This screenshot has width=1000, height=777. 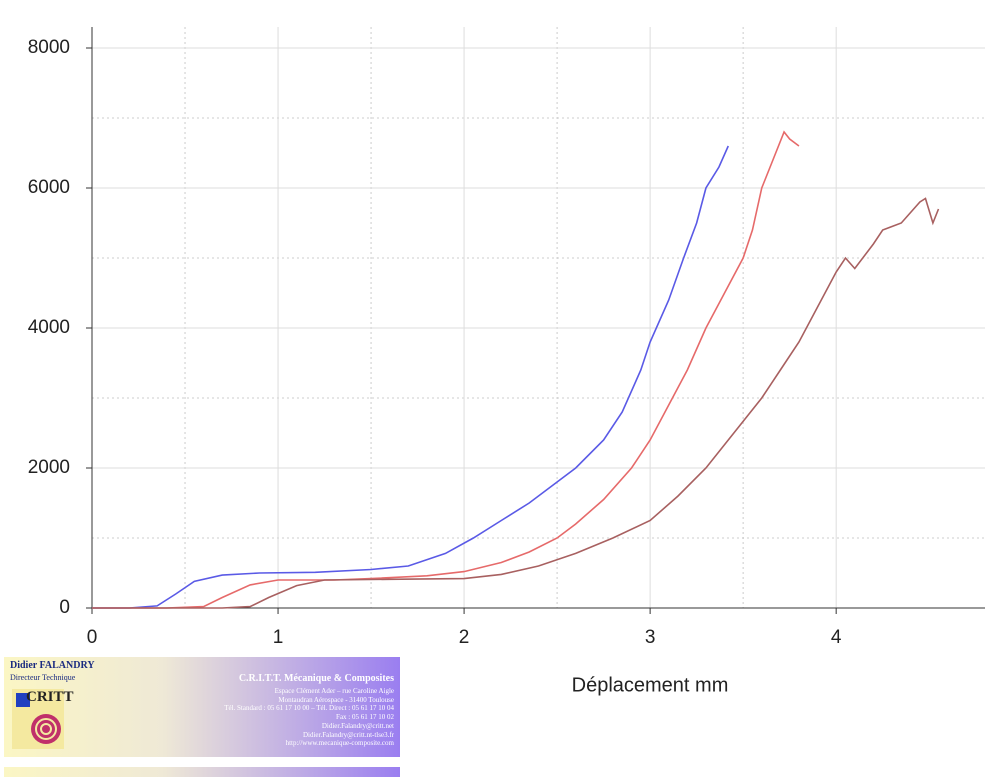 I want to click on card-role: Directeur Technique, so click(x=43, y=677).